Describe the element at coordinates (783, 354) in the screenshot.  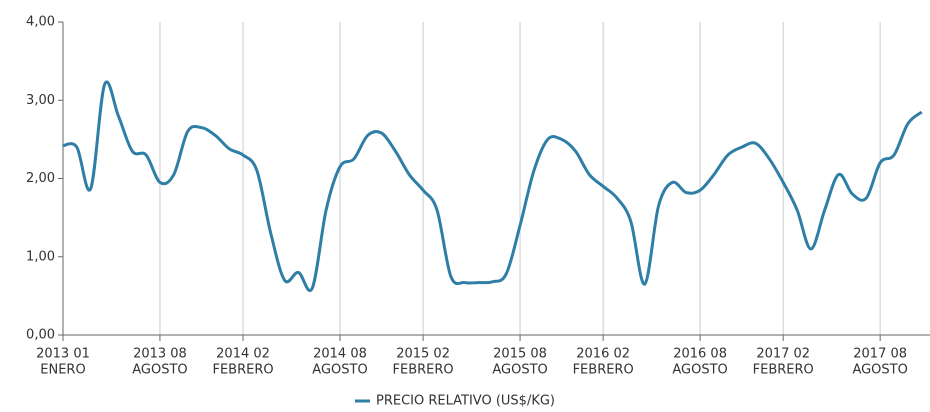
I see `x-tick-label: 2017 02` at that location.